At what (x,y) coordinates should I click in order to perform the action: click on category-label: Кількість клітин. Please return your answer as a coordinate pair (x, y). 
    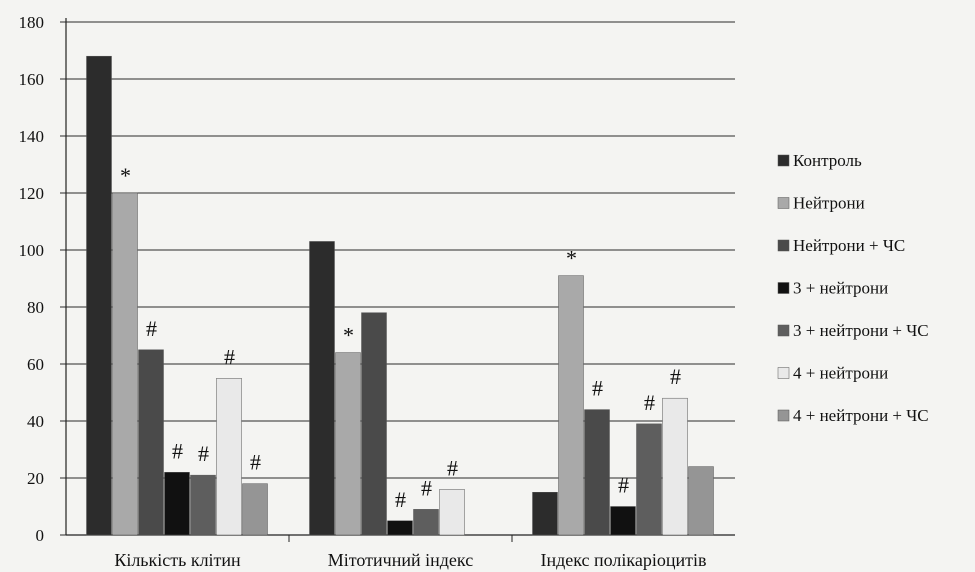
    Looking at the image, I should click on (177, 560).